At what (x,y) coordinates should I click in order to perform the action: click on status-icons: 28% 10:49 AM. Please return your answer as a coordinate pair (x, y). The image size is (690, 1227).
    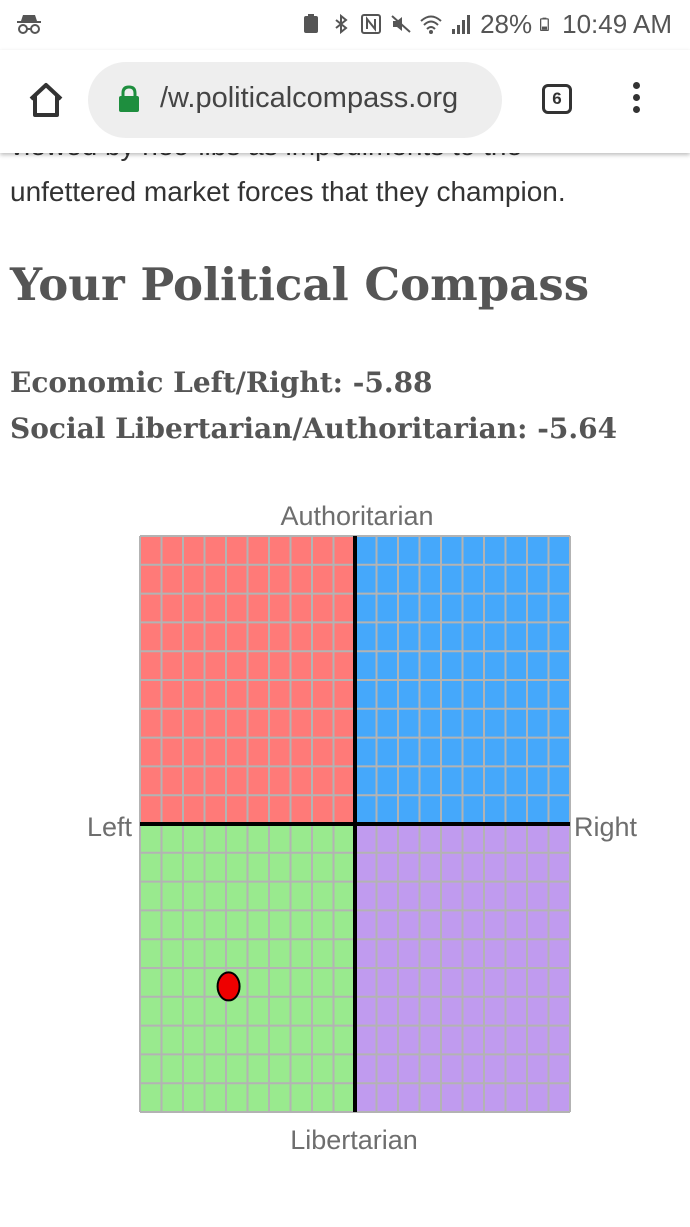
    Looking at the image, I should click on (486, 24).